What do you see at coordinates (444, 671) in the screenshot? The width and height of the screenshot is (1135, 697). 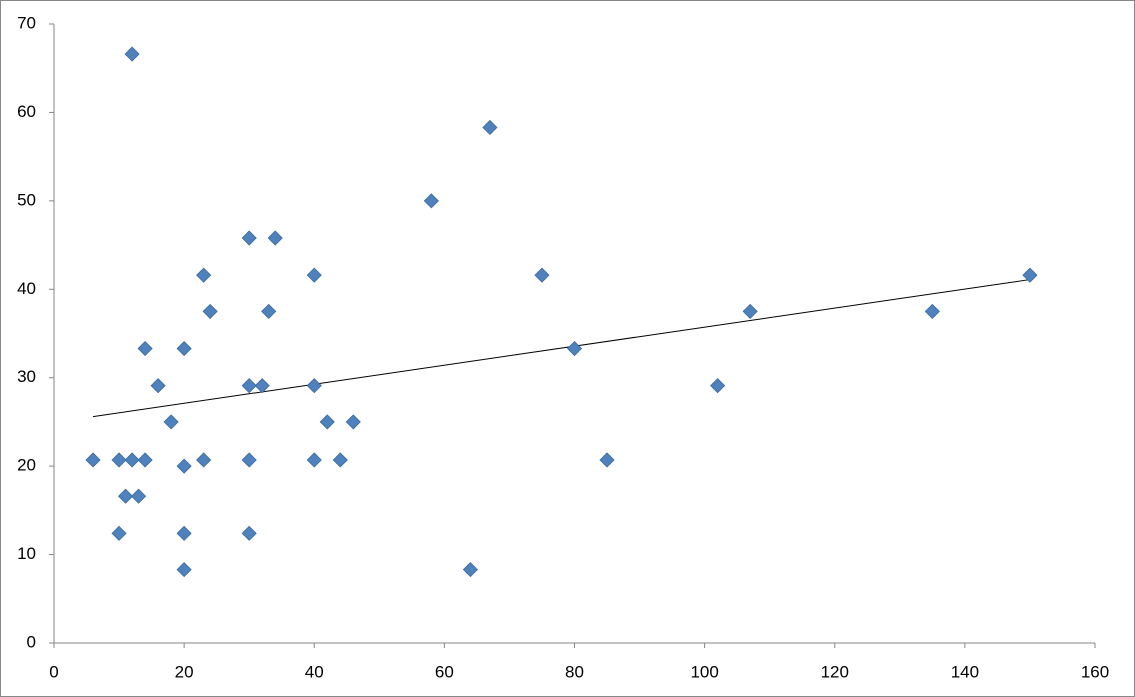 I see `x-tick-label: 60` at bounding box center [444, 671].